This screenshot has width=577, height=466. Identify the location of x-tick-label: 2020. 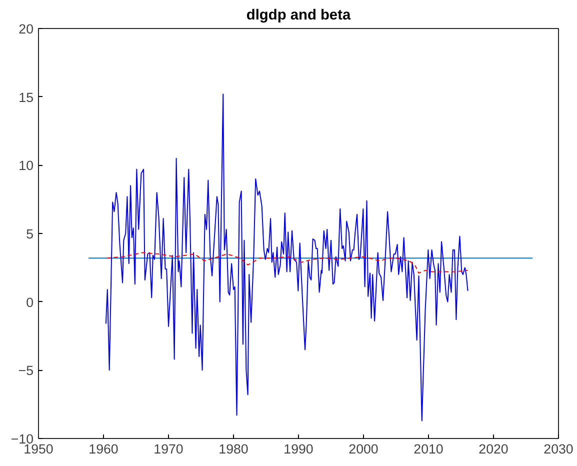
(493, 449).